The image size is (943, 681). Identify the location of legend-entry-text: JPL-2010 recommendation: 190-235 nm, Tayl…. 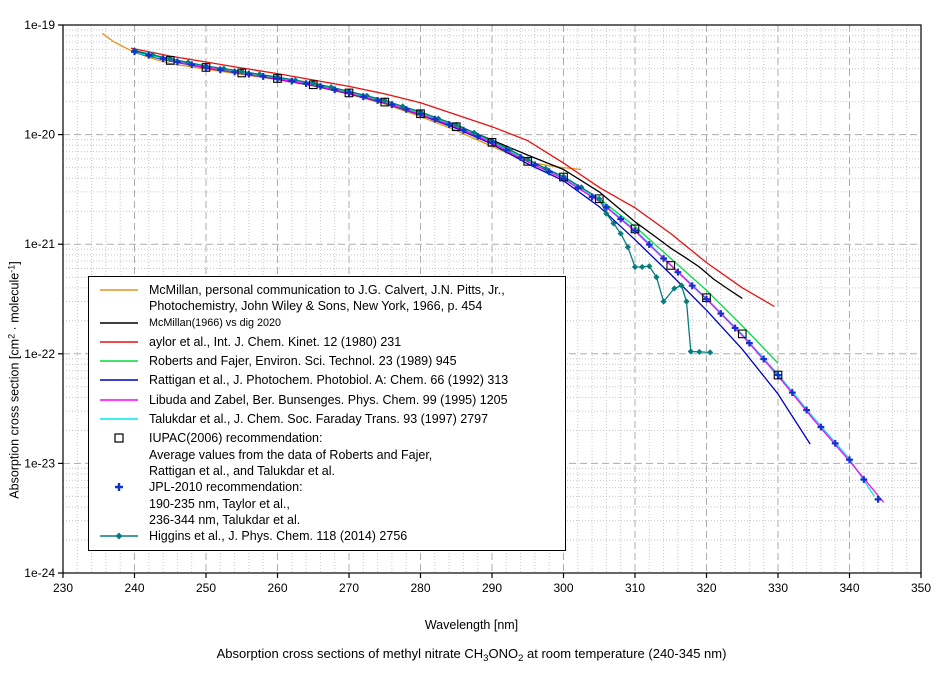
(354, 503).